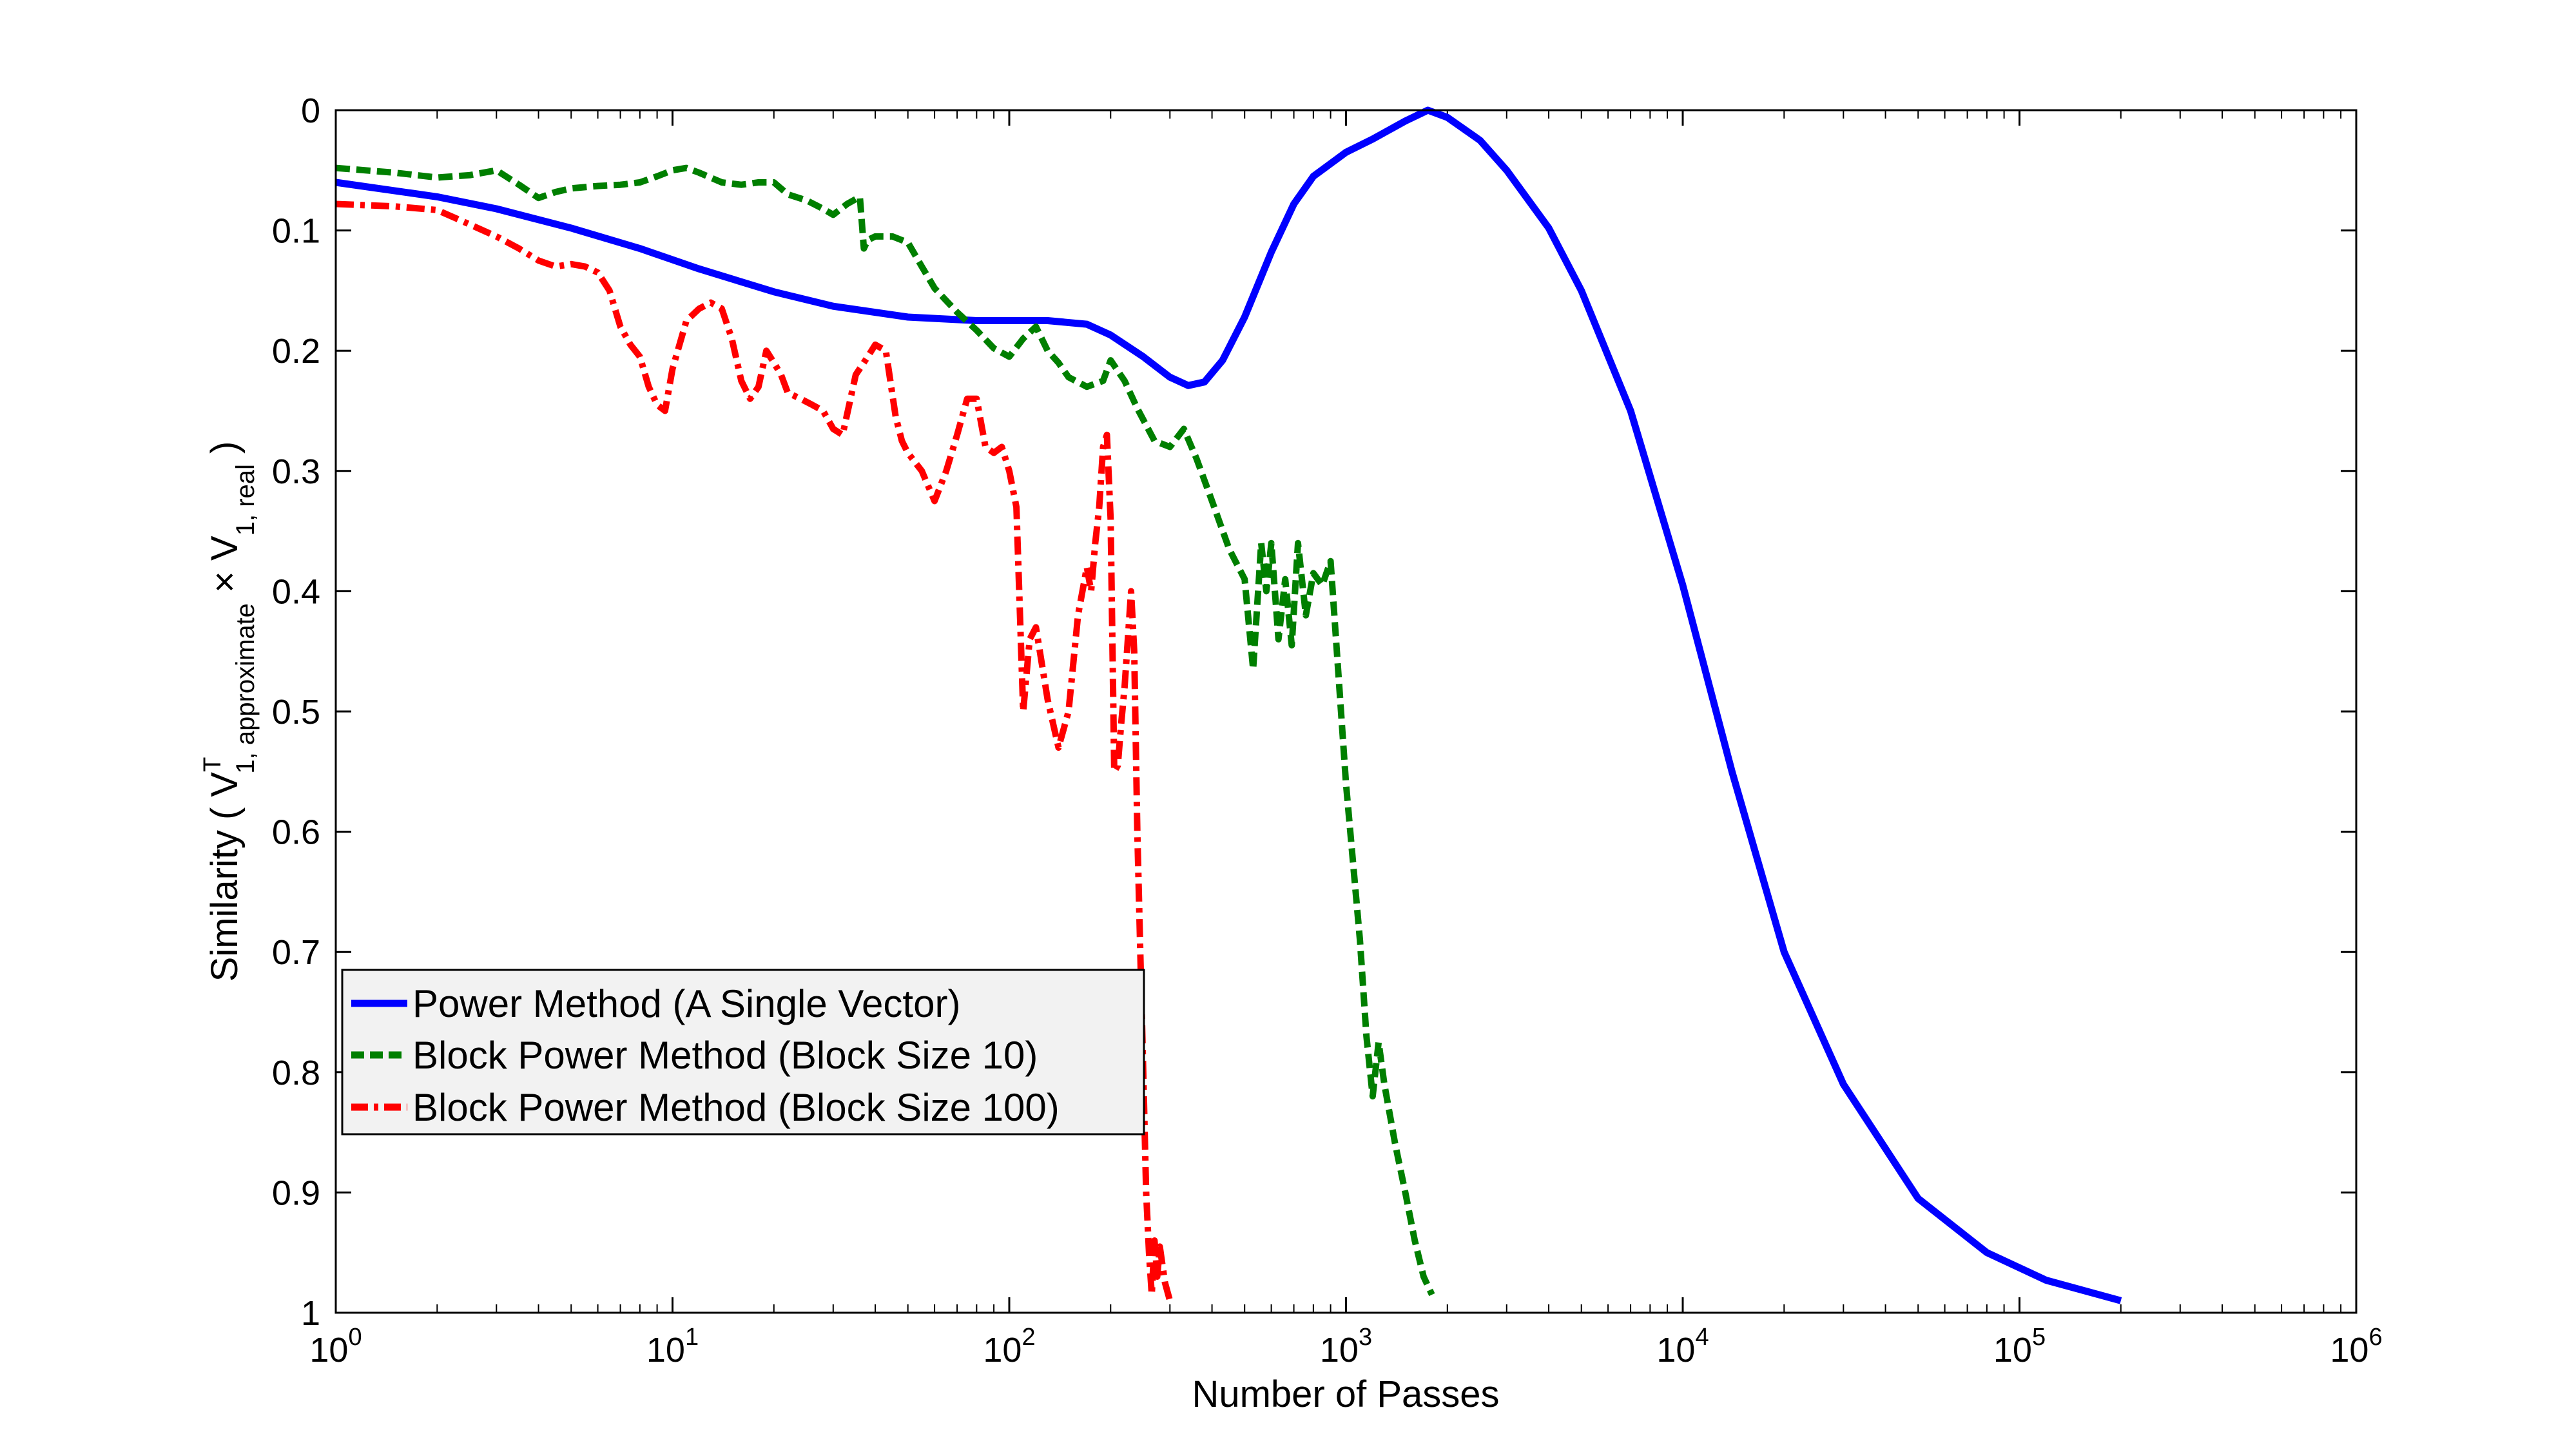  Describe the element at coordinates (2019, 1347) in the screenshot. I see `x-tick-label: 10⁵` at that location.